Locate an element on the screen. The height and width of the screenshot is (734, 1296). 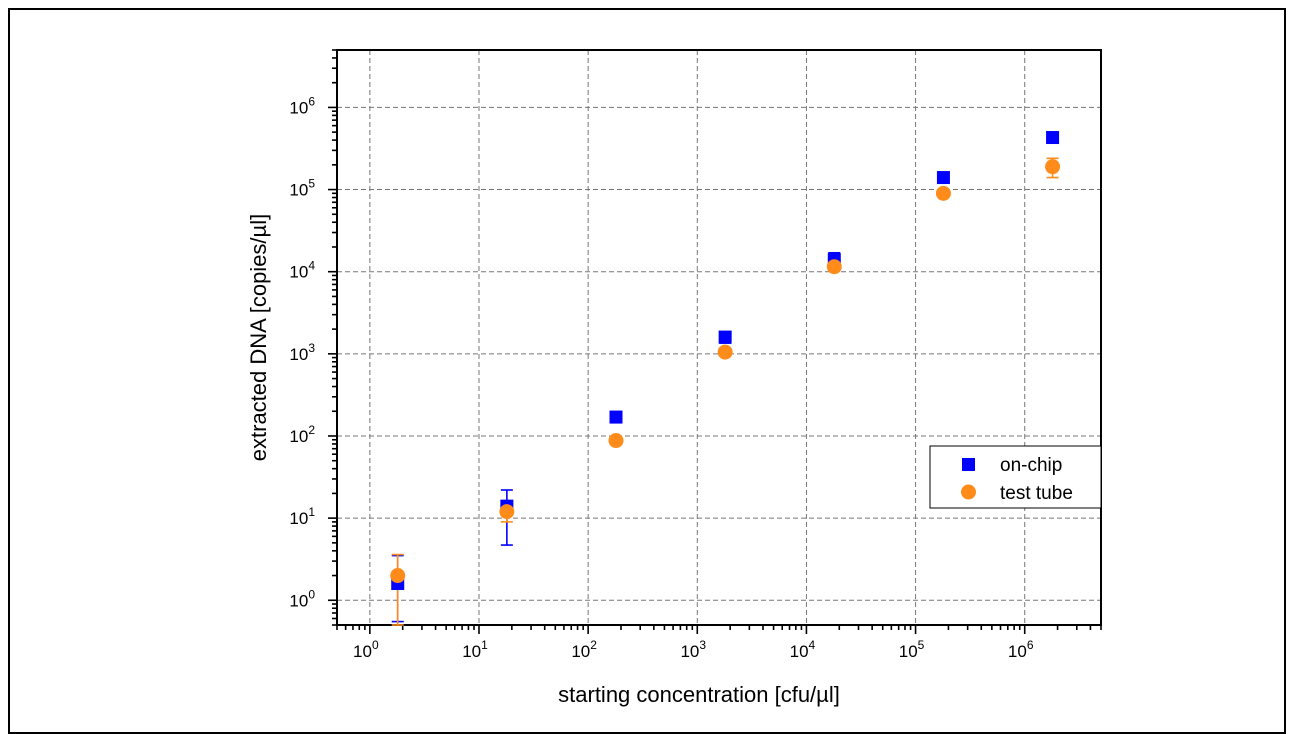
x-tick-label: 10⁶ is located at coordinates (1021, 649).